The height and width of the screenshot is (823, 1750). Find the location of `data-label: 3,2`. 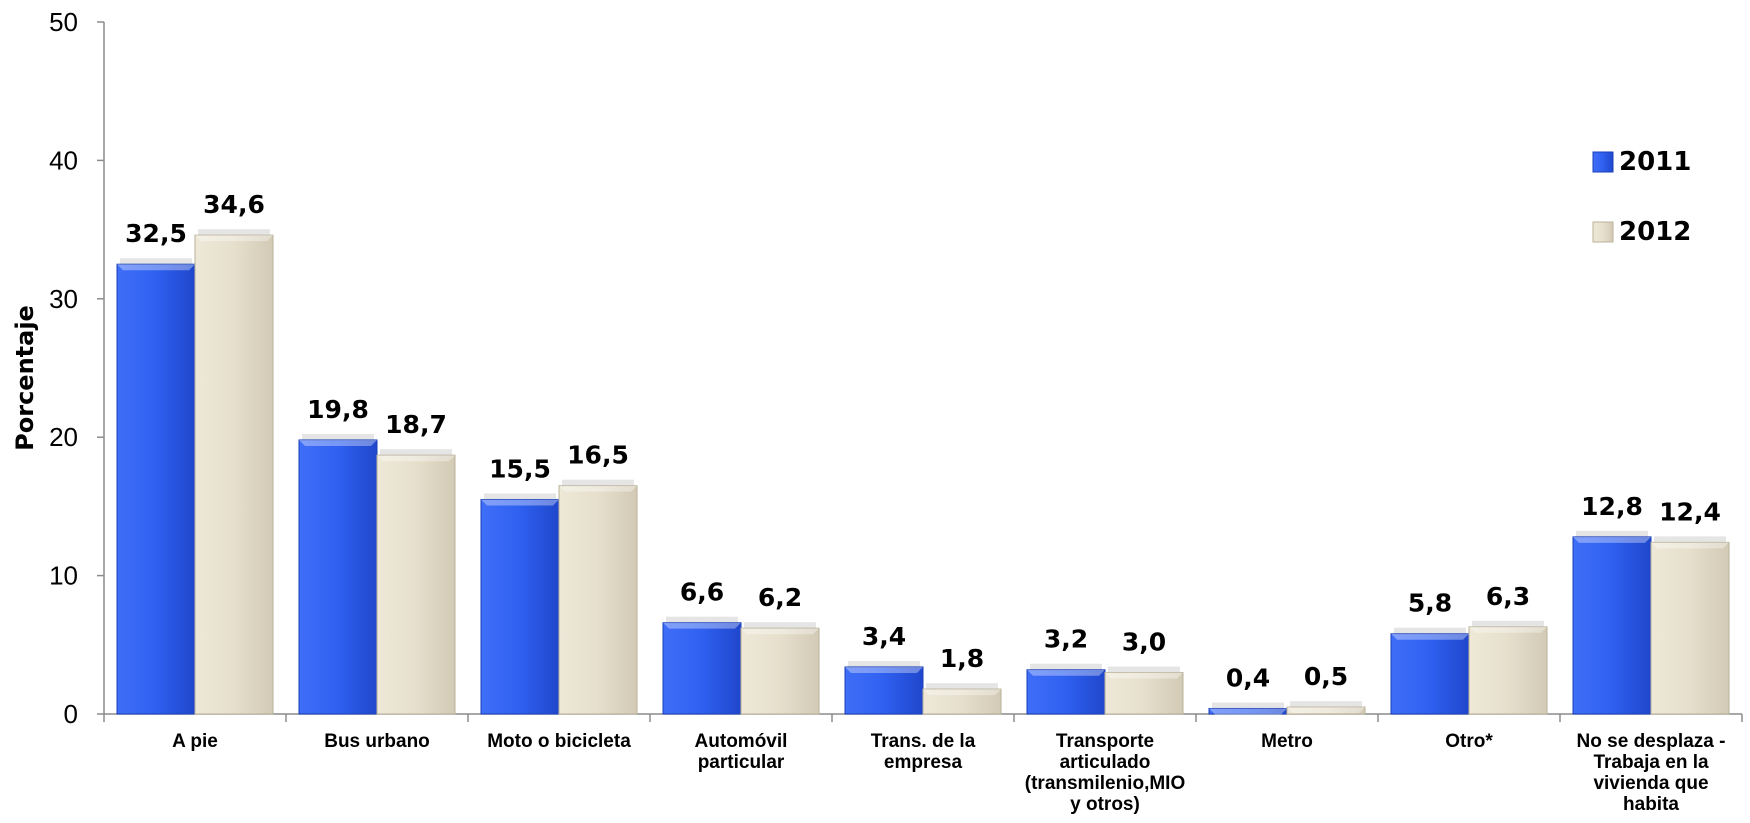

data-label: 3,2 is located at coordinates (1066, 639).